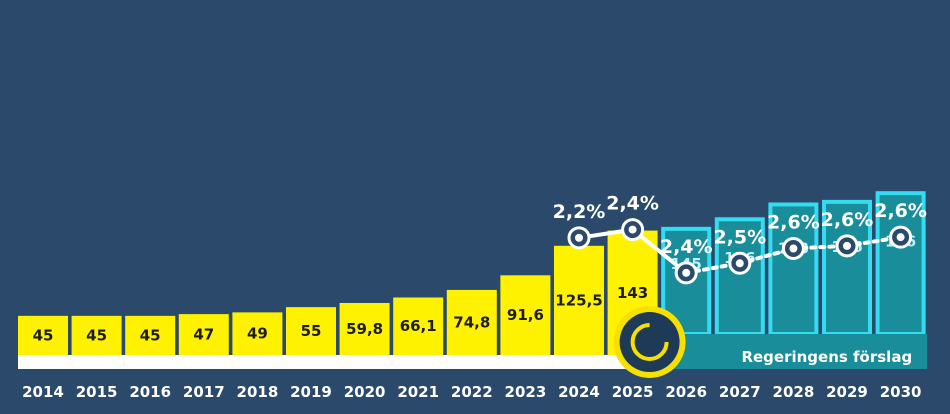 This screenshot has height=414, width=950. I want to click on x-tick-2016: 2016, so click(150, 392).